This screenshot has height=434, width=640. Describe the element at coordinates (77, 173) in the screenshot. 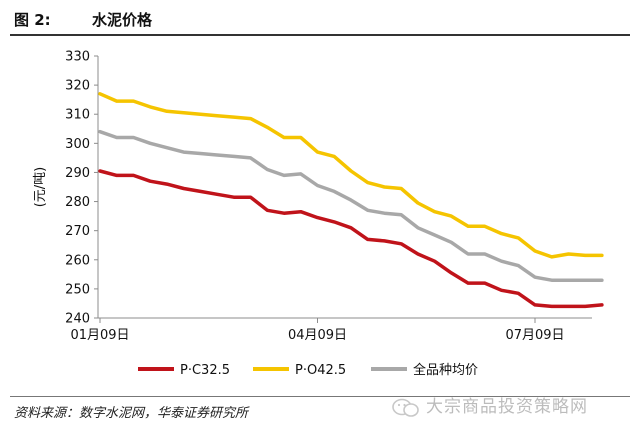

I see `y-tick-label: 290` at that location.